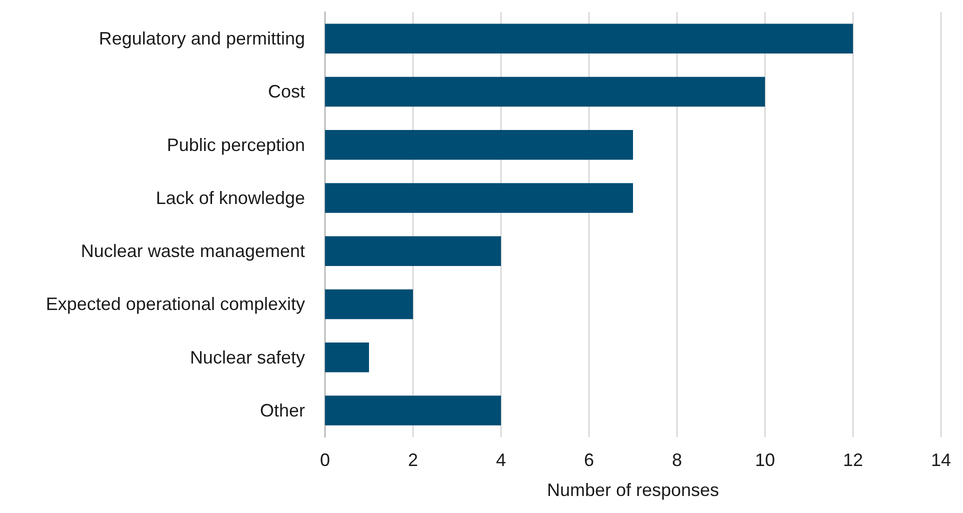 The height and width of the screenshot is (513, 963). Describe the element at coordinates (286, 92) in the screenshot. I see `y-tick-label: Cost` at that location.